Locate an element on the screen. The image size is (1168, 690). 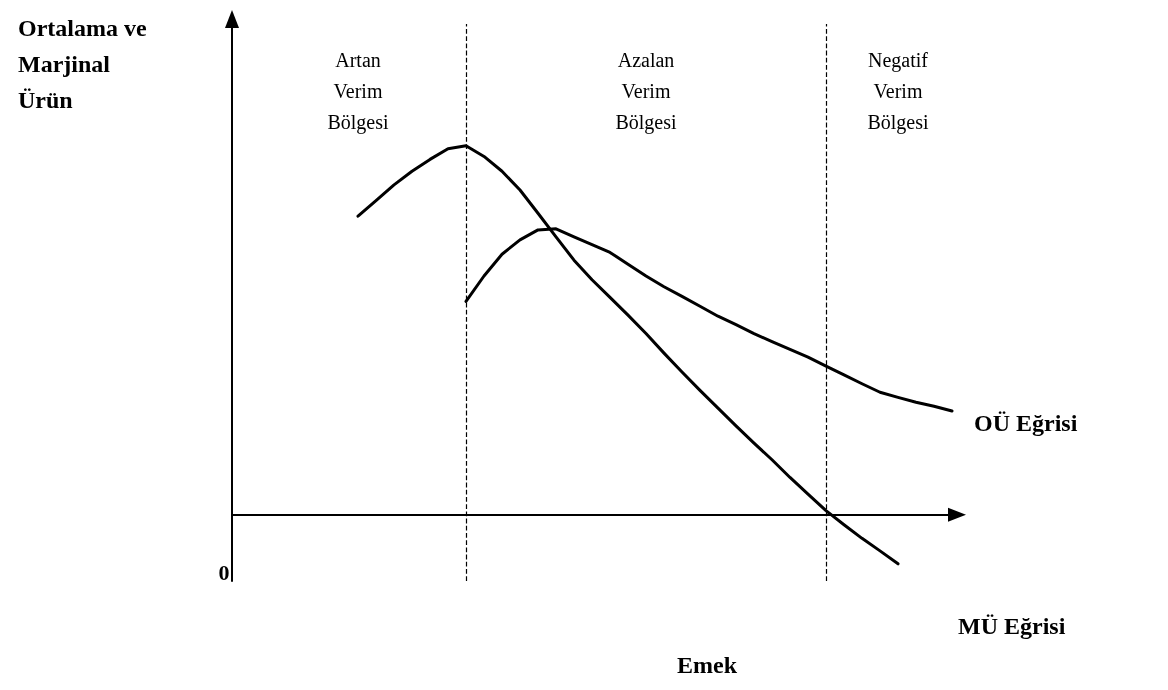
text: 0 is located at coordinates (224, 573).